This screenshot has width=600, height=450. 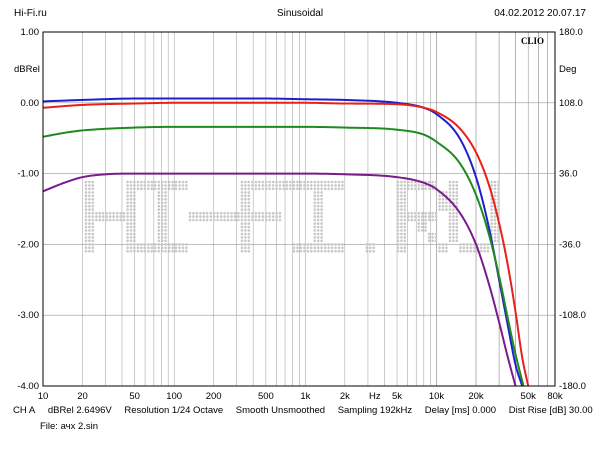 I want to click on header-signal-type: Sinusoidal, so click(x=300, y=13).